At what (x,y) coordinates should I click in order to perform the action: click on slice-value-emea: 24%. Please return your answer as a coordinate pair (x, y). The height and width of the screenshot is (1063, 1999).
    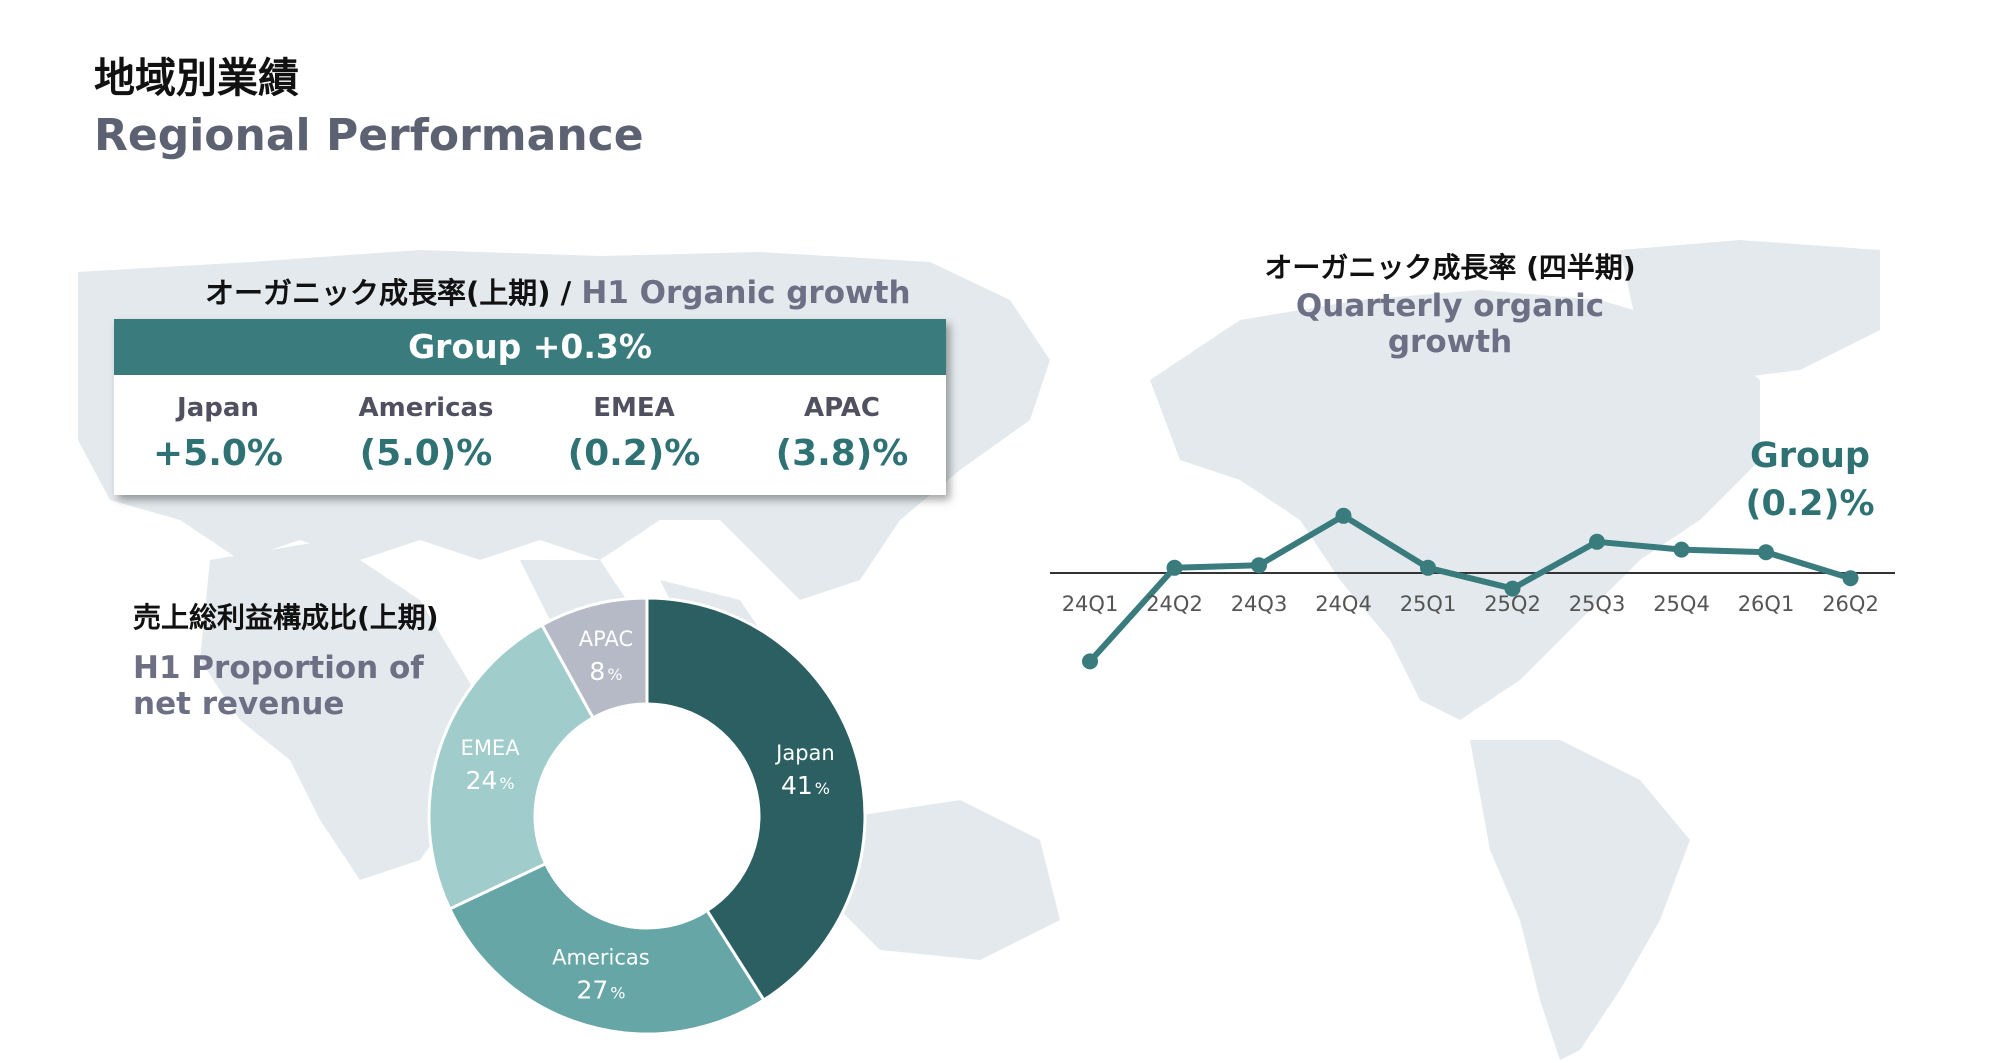
    Looking at the image, I should click on (490, 780).